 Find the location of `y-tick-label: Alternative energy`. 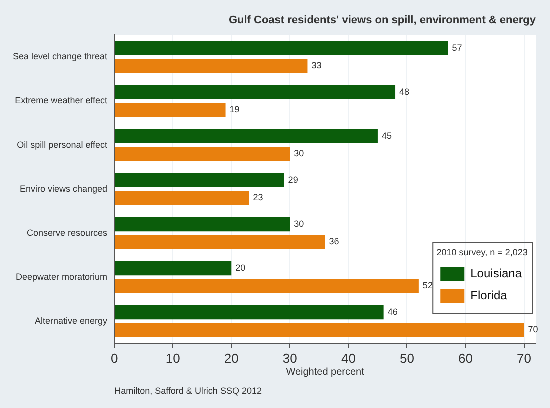

y-tick-label: Alternative energy is located at coordinates (71, 321).